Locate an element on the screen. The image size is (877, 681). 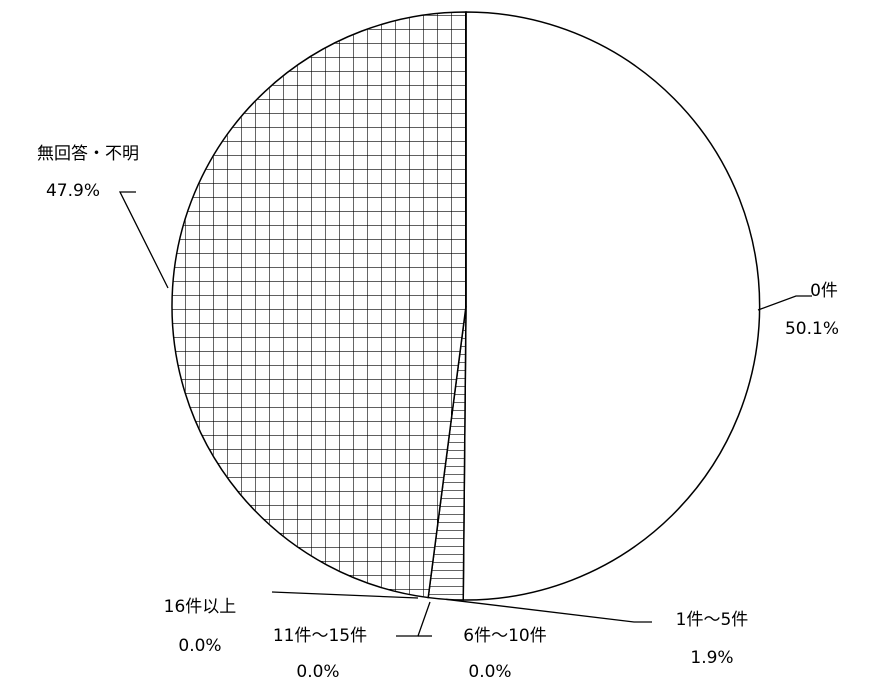
slice-label: 11件～15件 is located at coordinates (320, 636).